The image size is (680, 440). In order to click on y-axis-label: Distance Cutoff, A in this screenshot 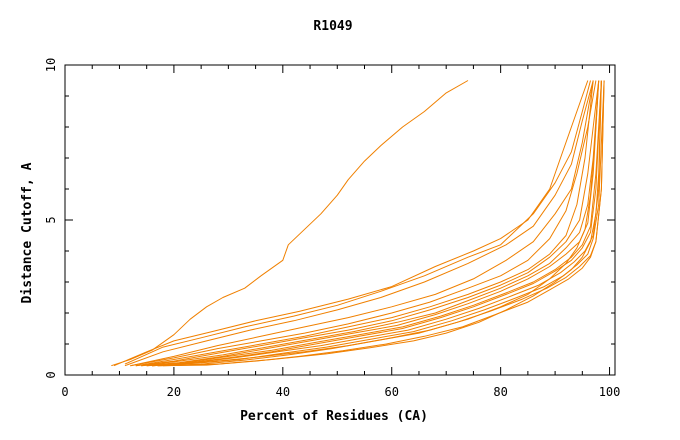, I will do `click(27, 232)`.